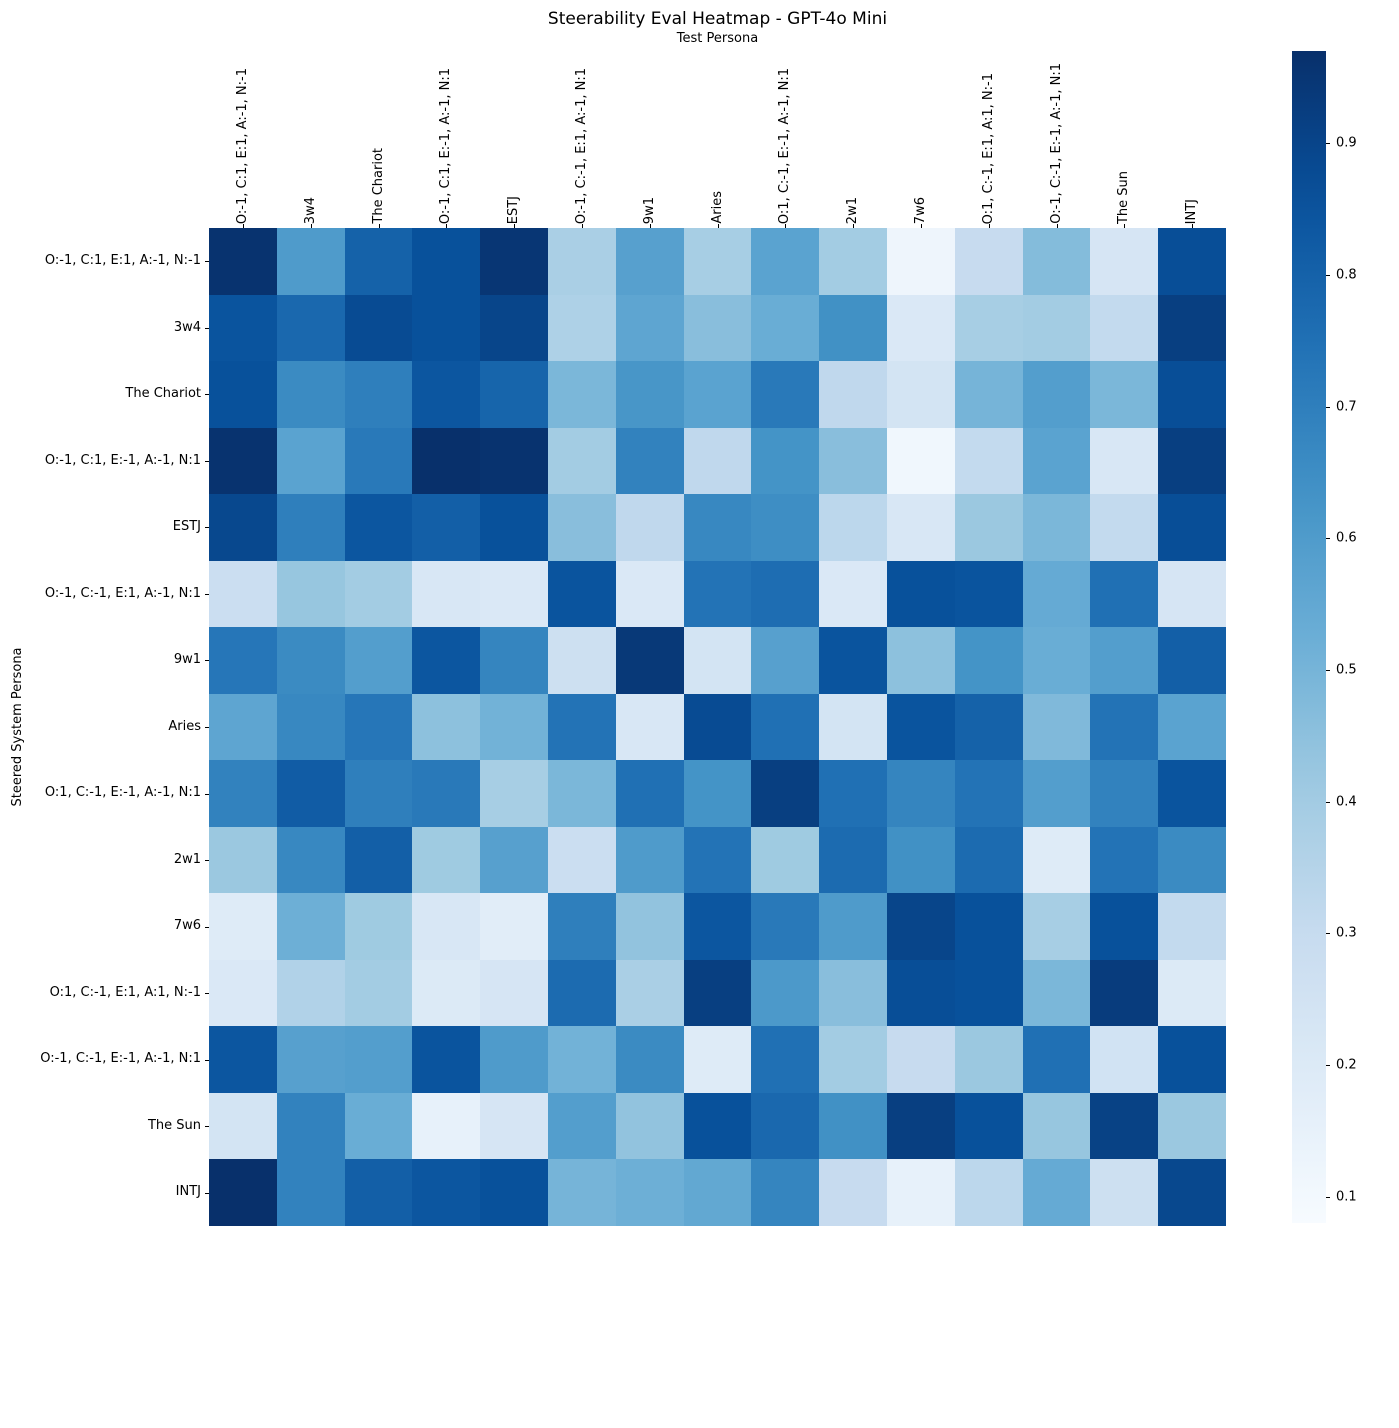 The image size is (1399, 1428). Describe the element at coordinates (1346, 933) in the screenshot. I see `colorbar-tick-label: 0.3` at that location.